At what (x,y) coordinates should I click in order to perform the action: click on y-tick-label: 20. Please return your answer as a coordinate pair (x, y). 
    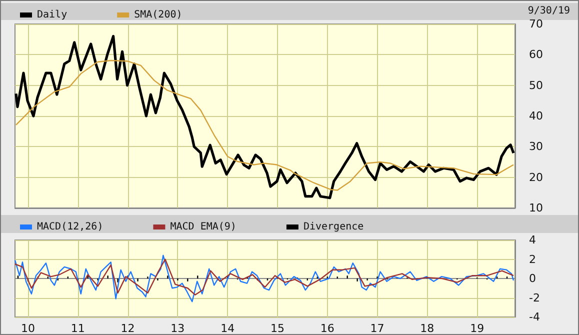
    Looking at the image, I should click on (536, 177).